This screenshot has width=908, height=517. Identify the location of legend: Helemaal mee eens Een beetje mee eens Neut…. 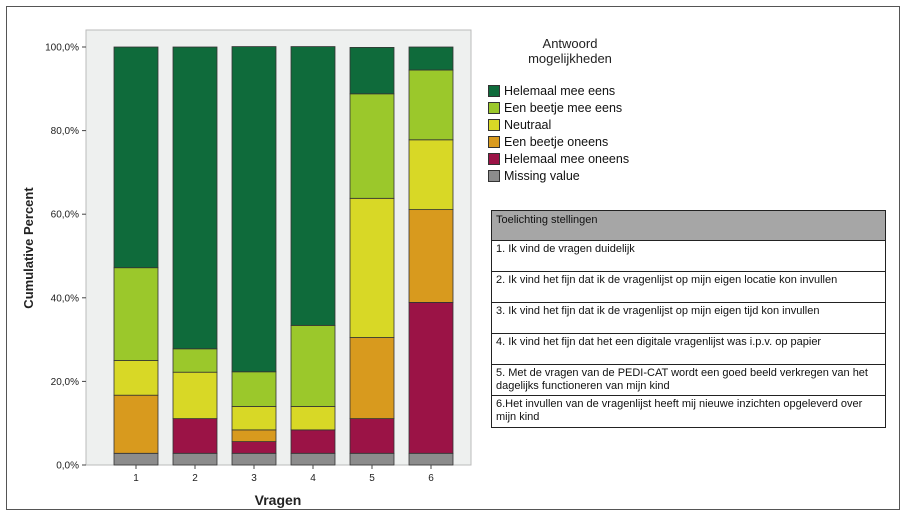
(558, 133).